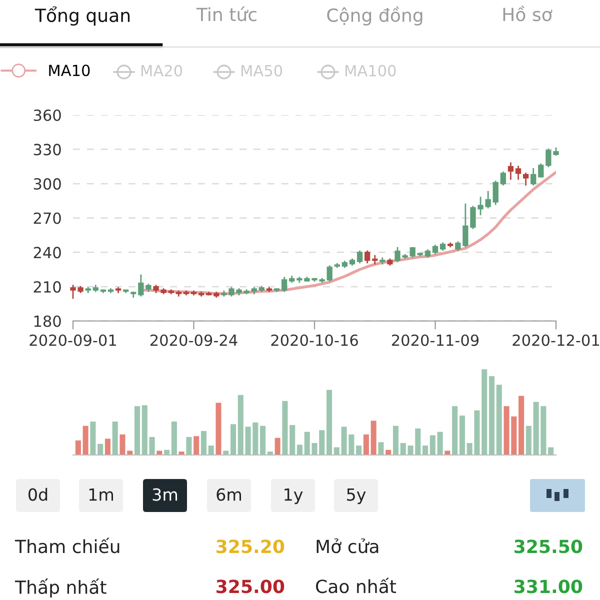 The image size is (600, 600). Describe the element at coordinates (69, 70) in the screenshot. I see `legend-label: MA10` at that location.